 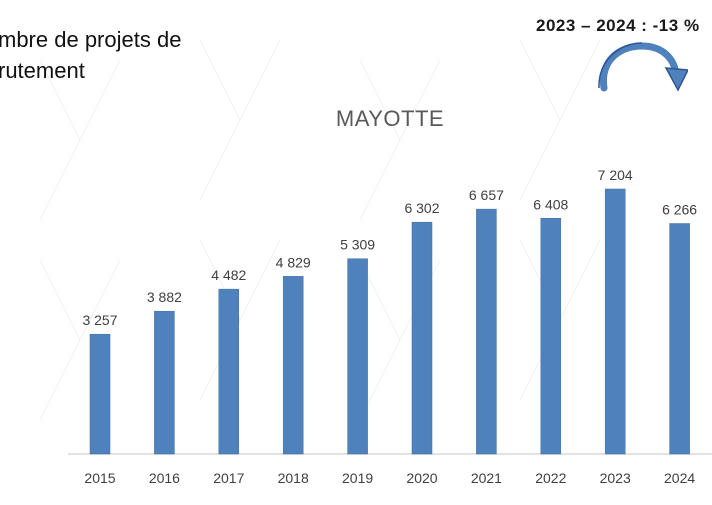 I want to click on bar-2021, so click(x=486, y=331).